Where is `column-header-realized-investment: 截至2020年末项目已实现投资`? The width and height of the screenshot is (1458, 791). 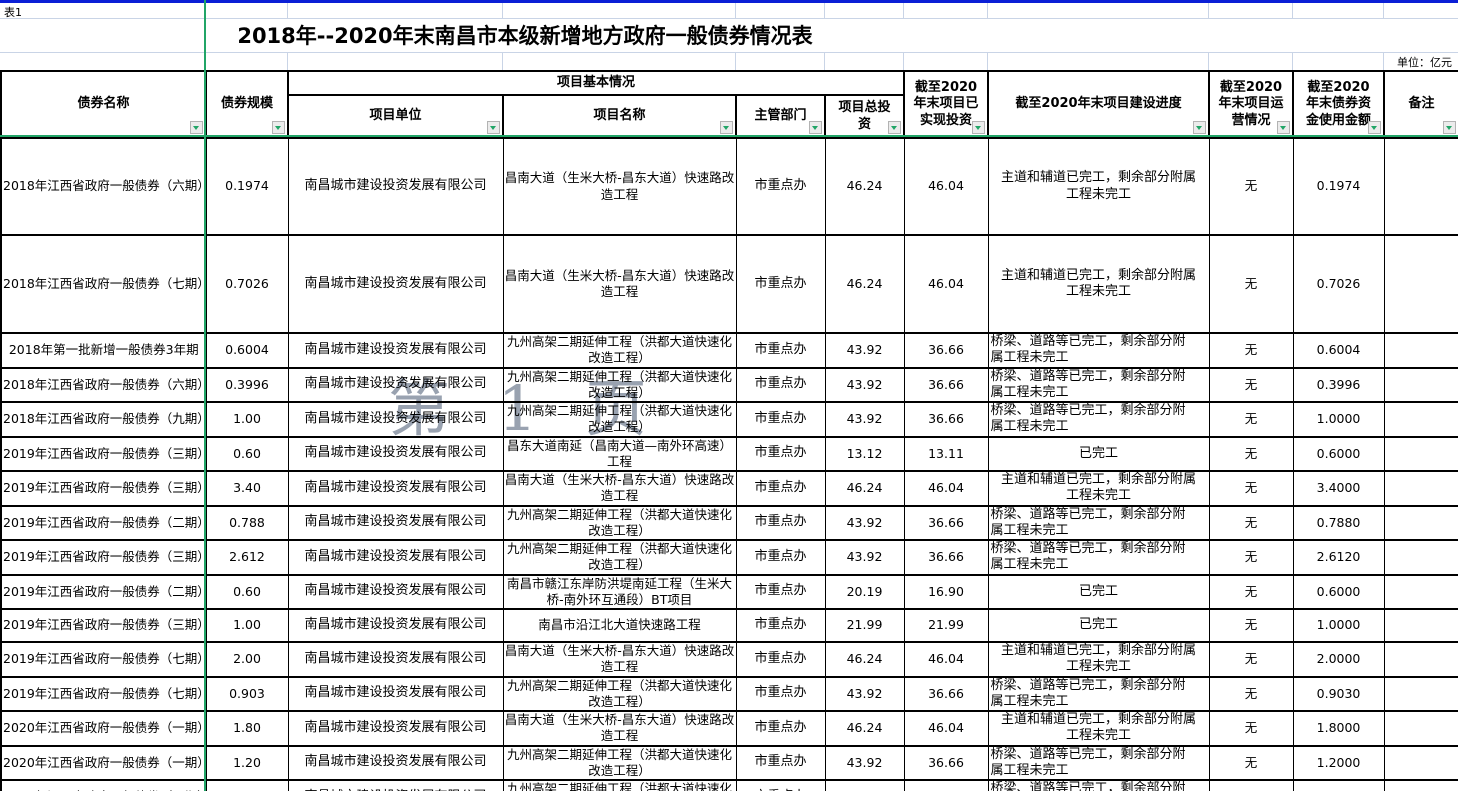
column-header-realized-investment: 截至2020年末项目已实现投资 is located at coordinates (946, 104).